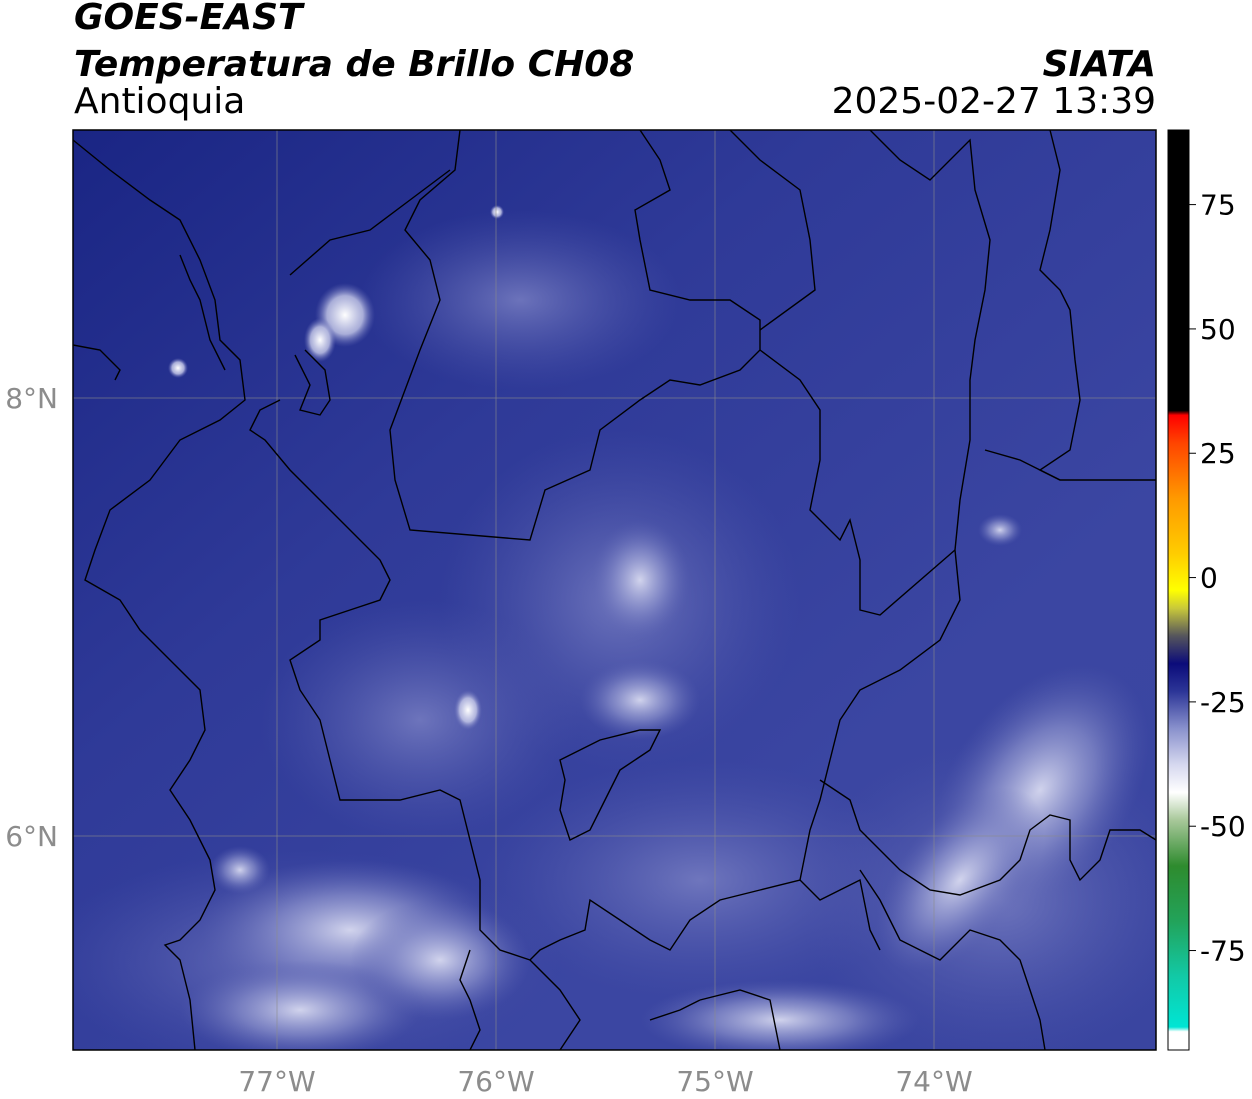  What do you see at coordinates (1223, 951) in the screenshot?
I see `colorbar-tick-label: -75` at bounding box center [1223, 951].